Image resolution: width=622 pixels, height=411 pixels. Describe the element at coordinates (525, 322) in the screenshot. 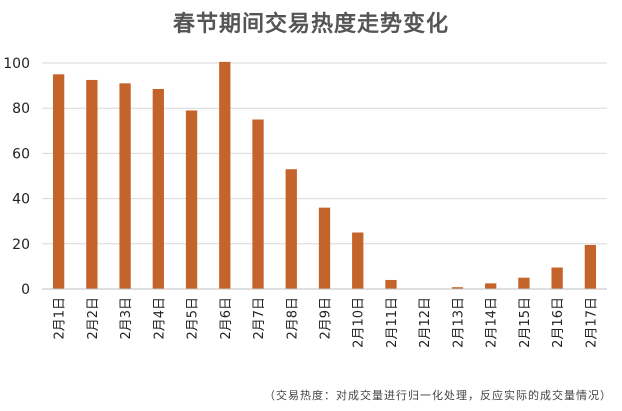

I see `x-tick-label: 2月15日` at that location.